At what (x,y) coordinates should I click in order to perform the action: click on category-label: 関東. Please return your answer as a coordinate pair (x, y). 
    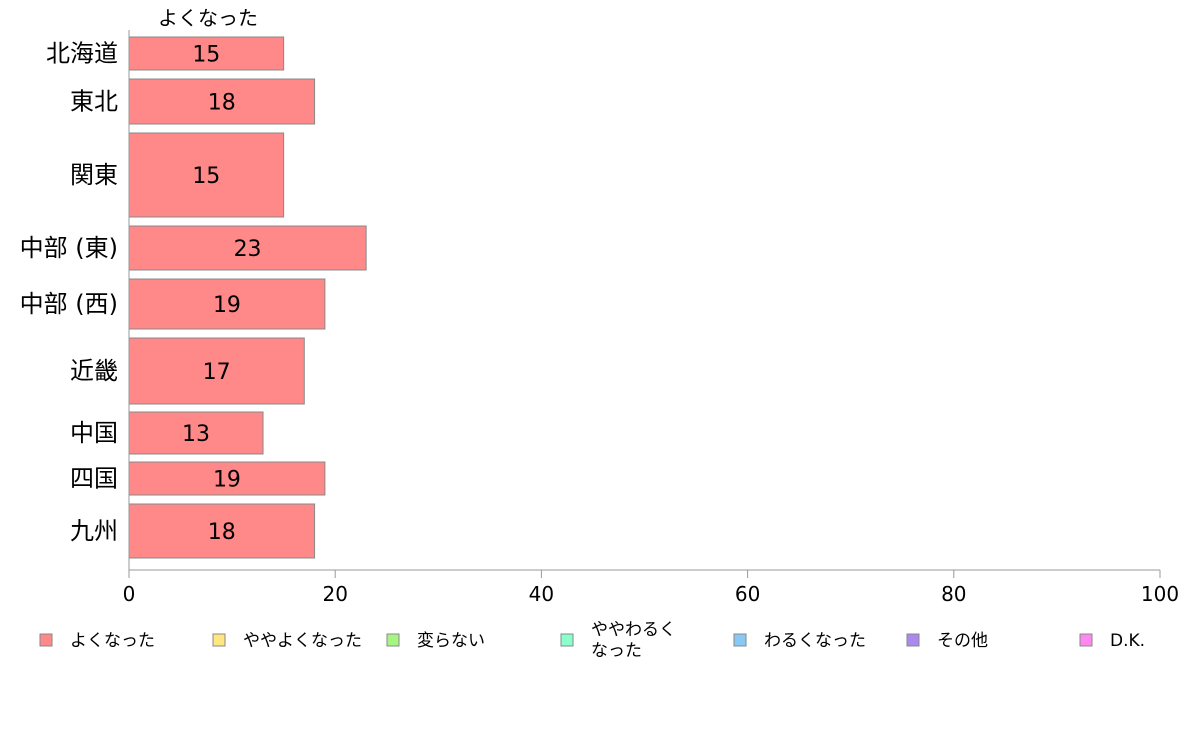
    Looking at the image, I should click on (94, 175).